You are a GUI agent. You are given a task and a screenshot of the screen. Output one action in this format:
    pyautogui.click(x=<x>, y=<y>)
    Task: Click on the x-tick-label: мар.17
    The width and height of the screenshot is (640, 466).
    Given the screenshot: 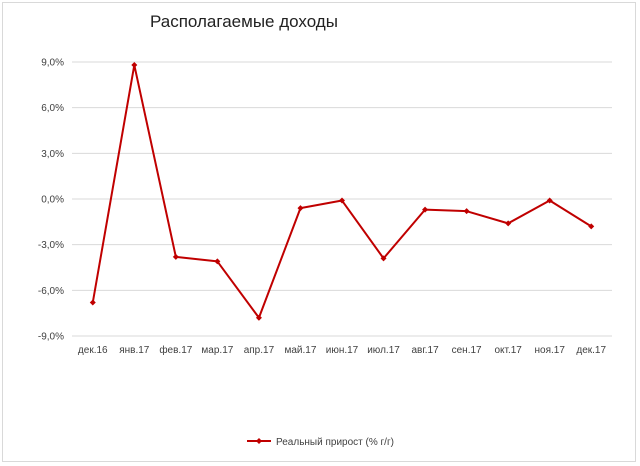 What is the action you would take?
    pyautogui.click(x=217, y=350)
    